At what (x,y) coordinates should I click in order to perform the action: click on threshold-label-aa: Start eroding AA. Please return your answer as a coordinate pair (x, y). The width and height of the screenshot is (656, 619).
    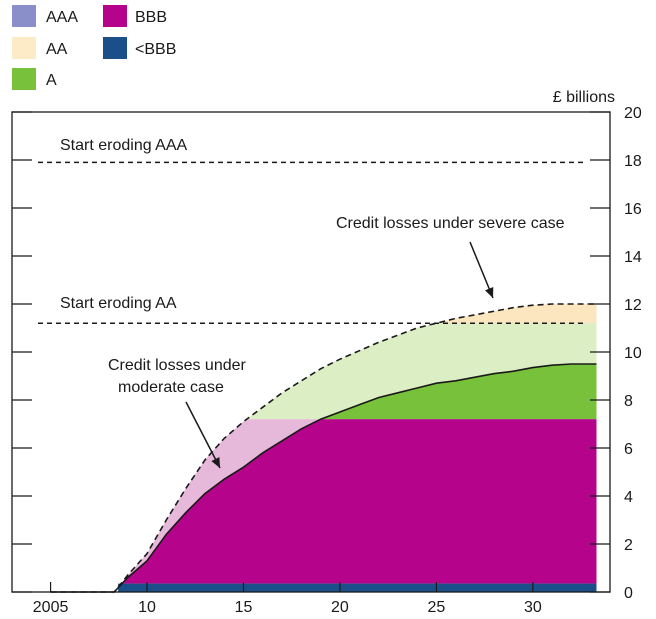
    Looking at the image, I should click on (118, 303).